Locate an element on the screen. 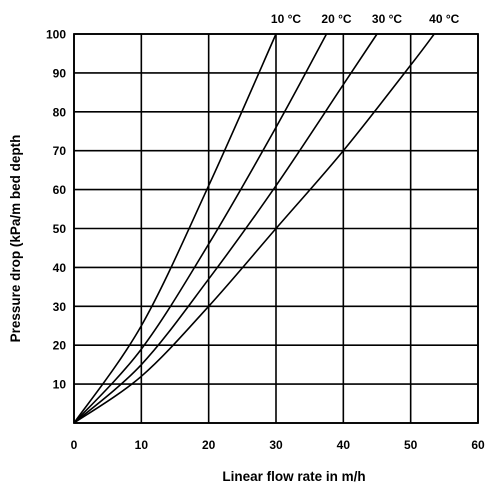  y-tick-label: 90 is located at coordinates (60, 73).